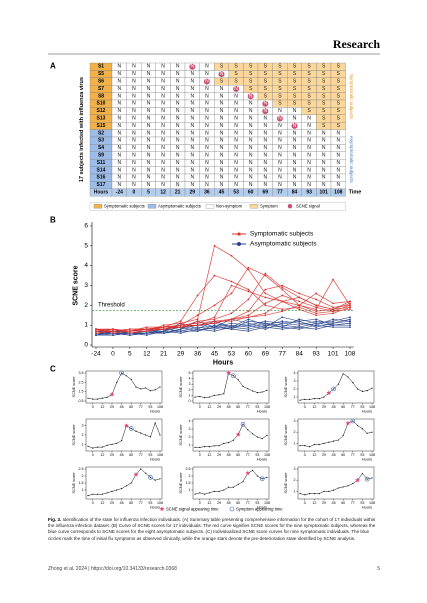  Describe the element at coordinates (353, 421) in the screenshot. I see `symptom-circle` at that location.